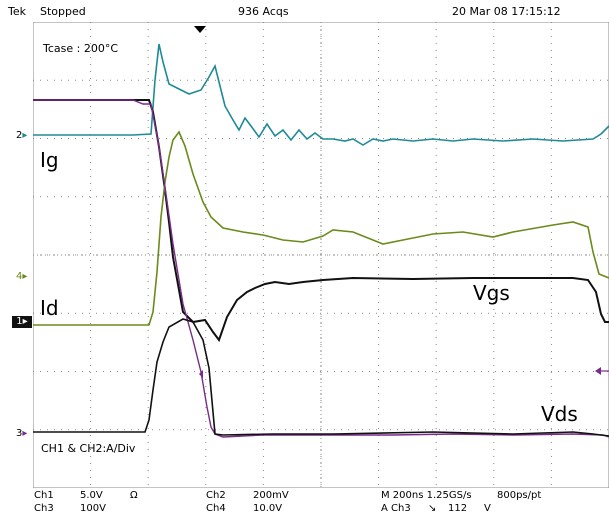  What do you see at coordinates (81, 48) in the screenshot?
I see `tcase-label: Tcase : 200°C` at bounding box center [81, 48].